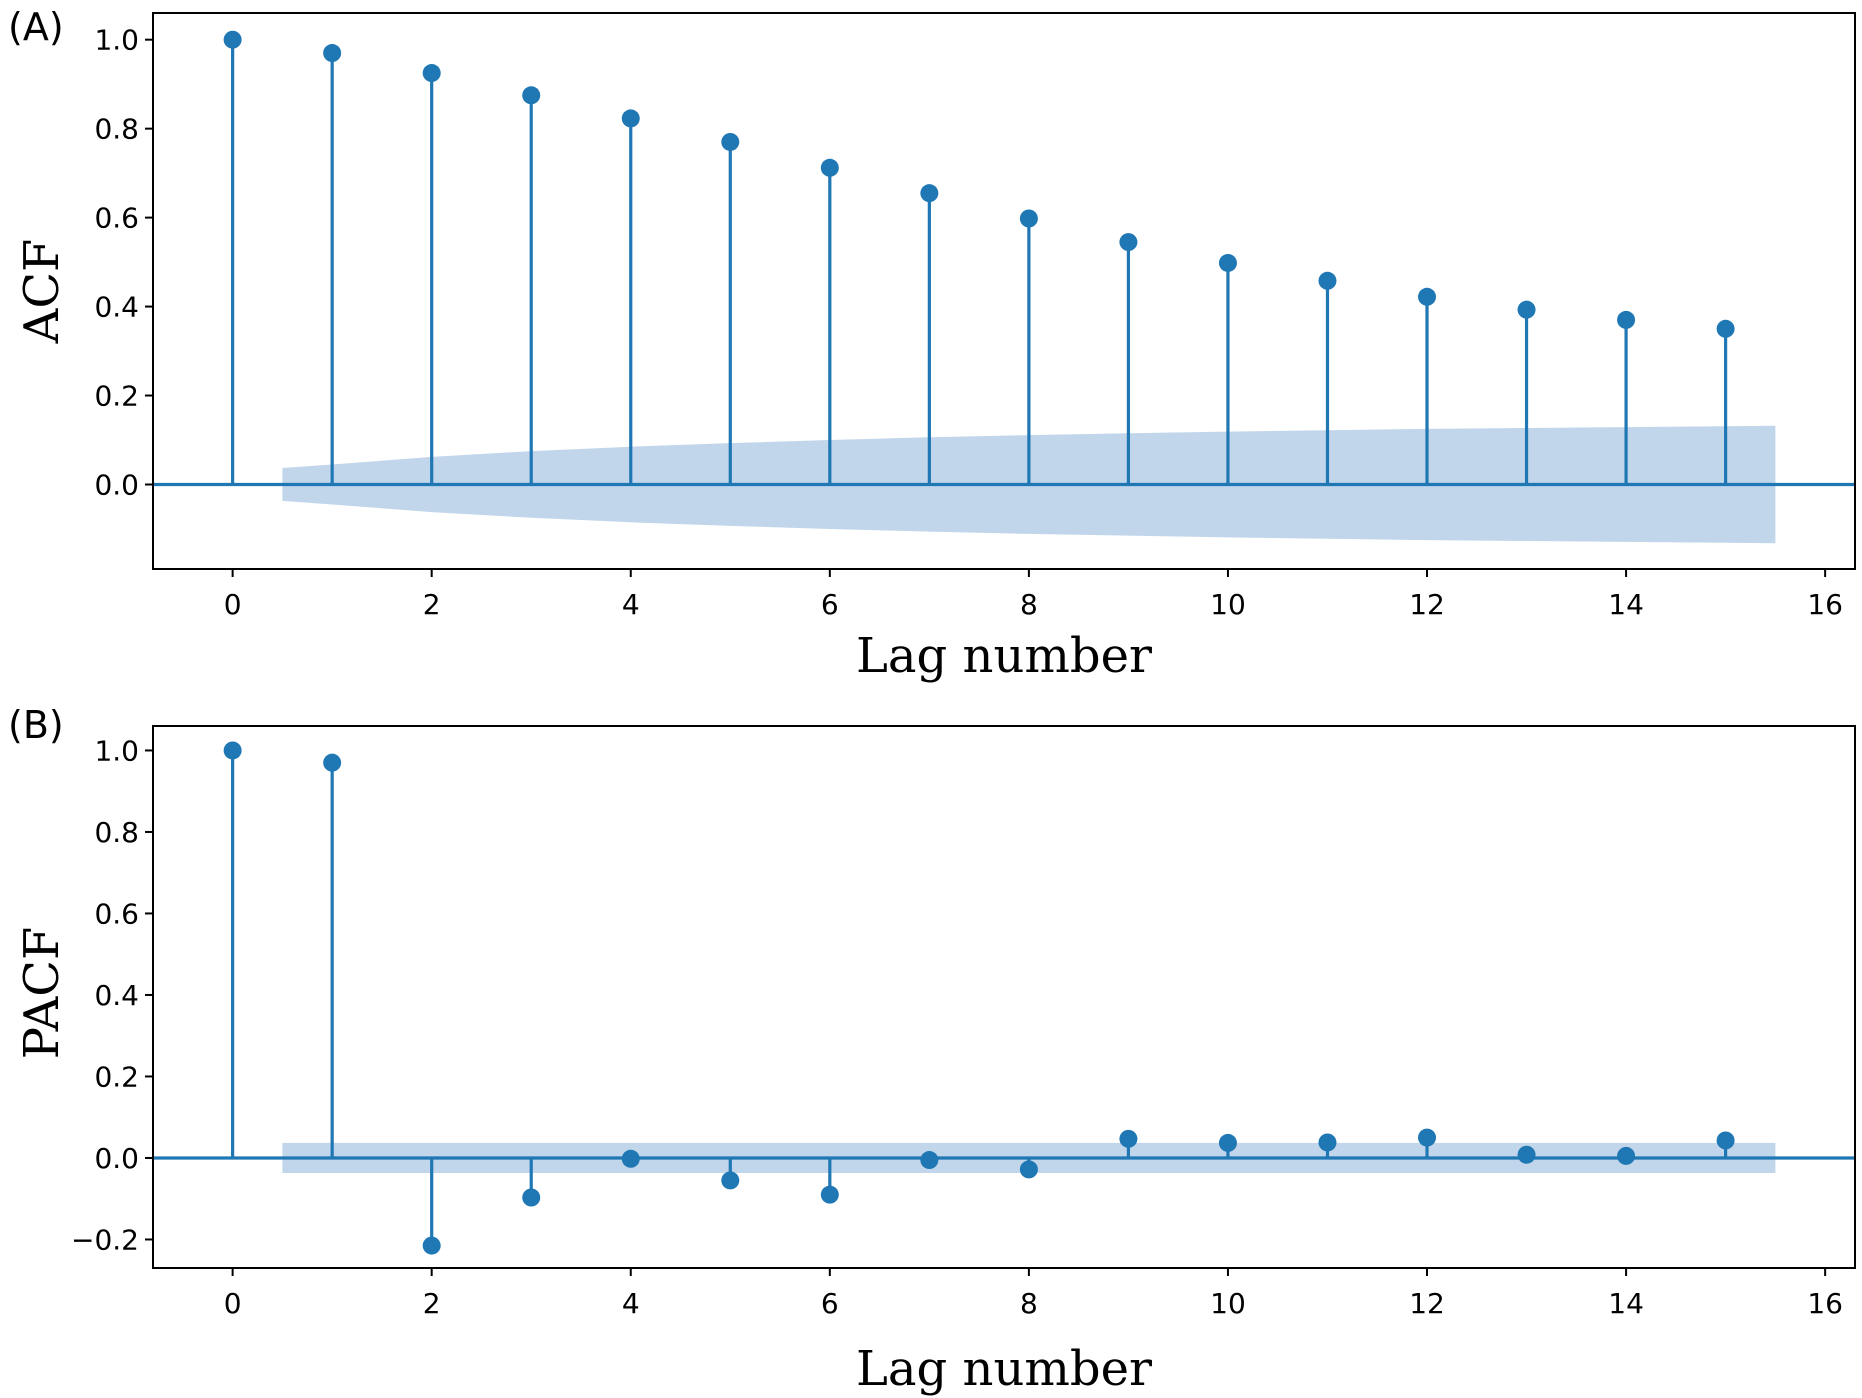 This screenshot has width=1862, height=1398. I want to click on pacf-x-tick-label: 16, so click(1825, 1303).